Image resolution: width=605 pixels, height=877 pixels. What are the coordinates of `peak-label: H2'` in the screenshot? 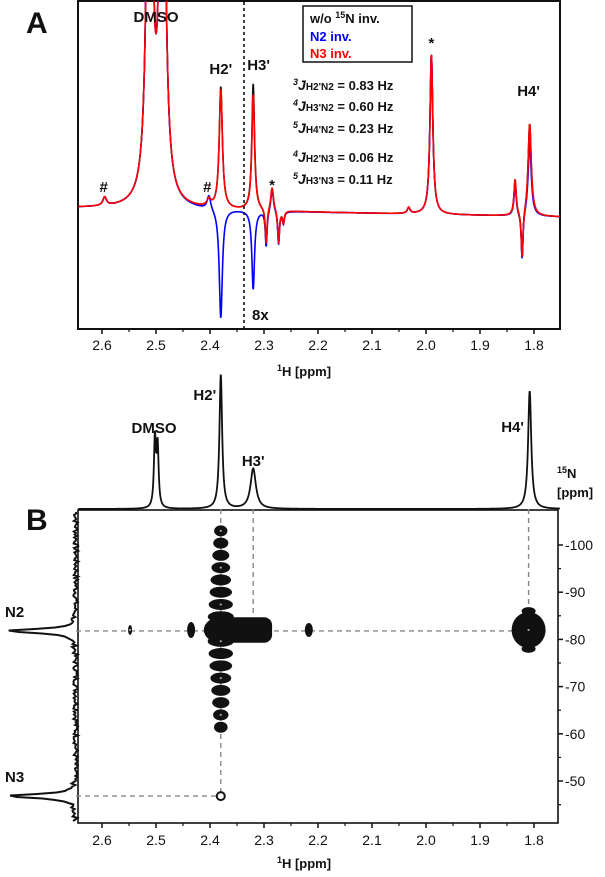 It's located at (220, 69).